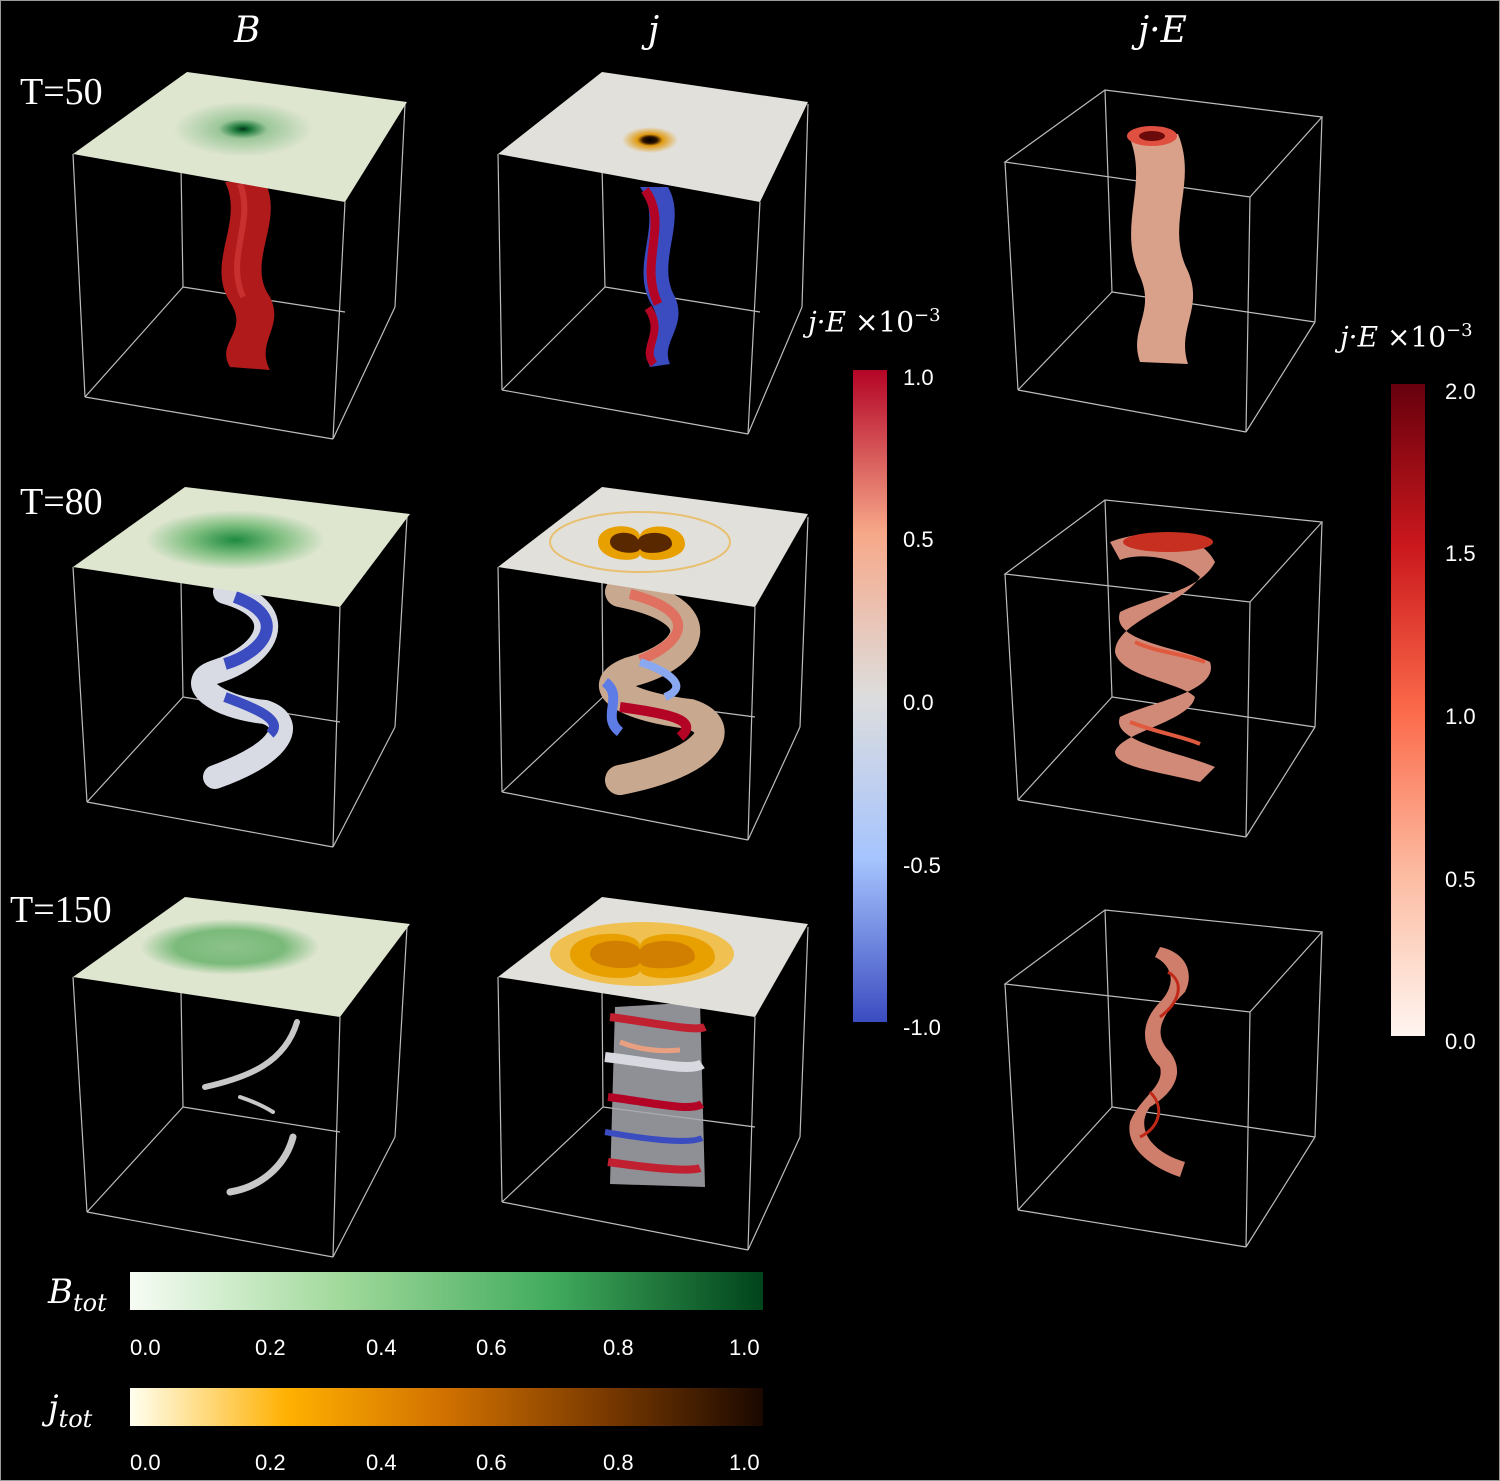 The image size is (1500, 1481). Describe the element at coordinates (670, 262) in the screenshot. I see `panel-j-t50` at that location.